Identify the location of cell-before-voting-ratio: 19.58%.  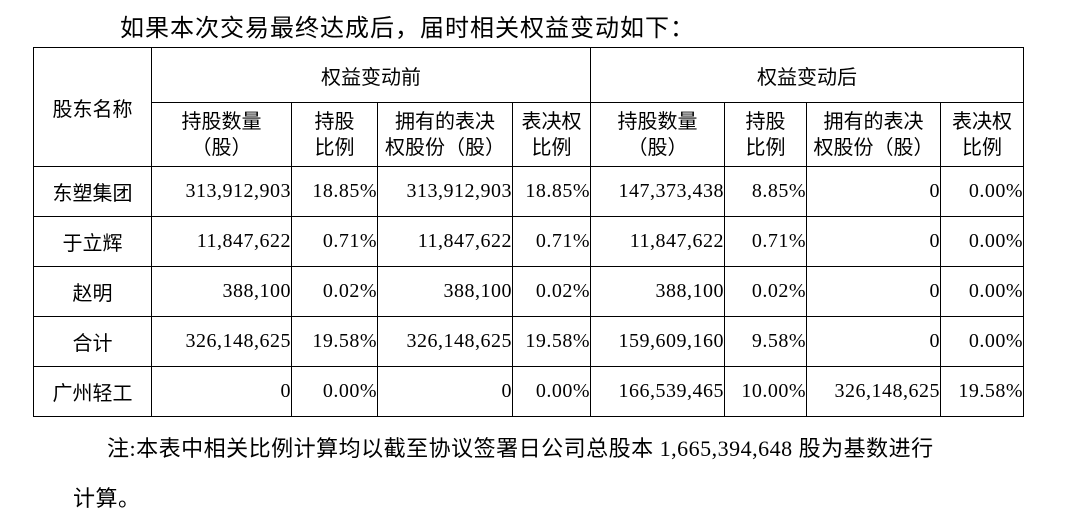
(551, 341).